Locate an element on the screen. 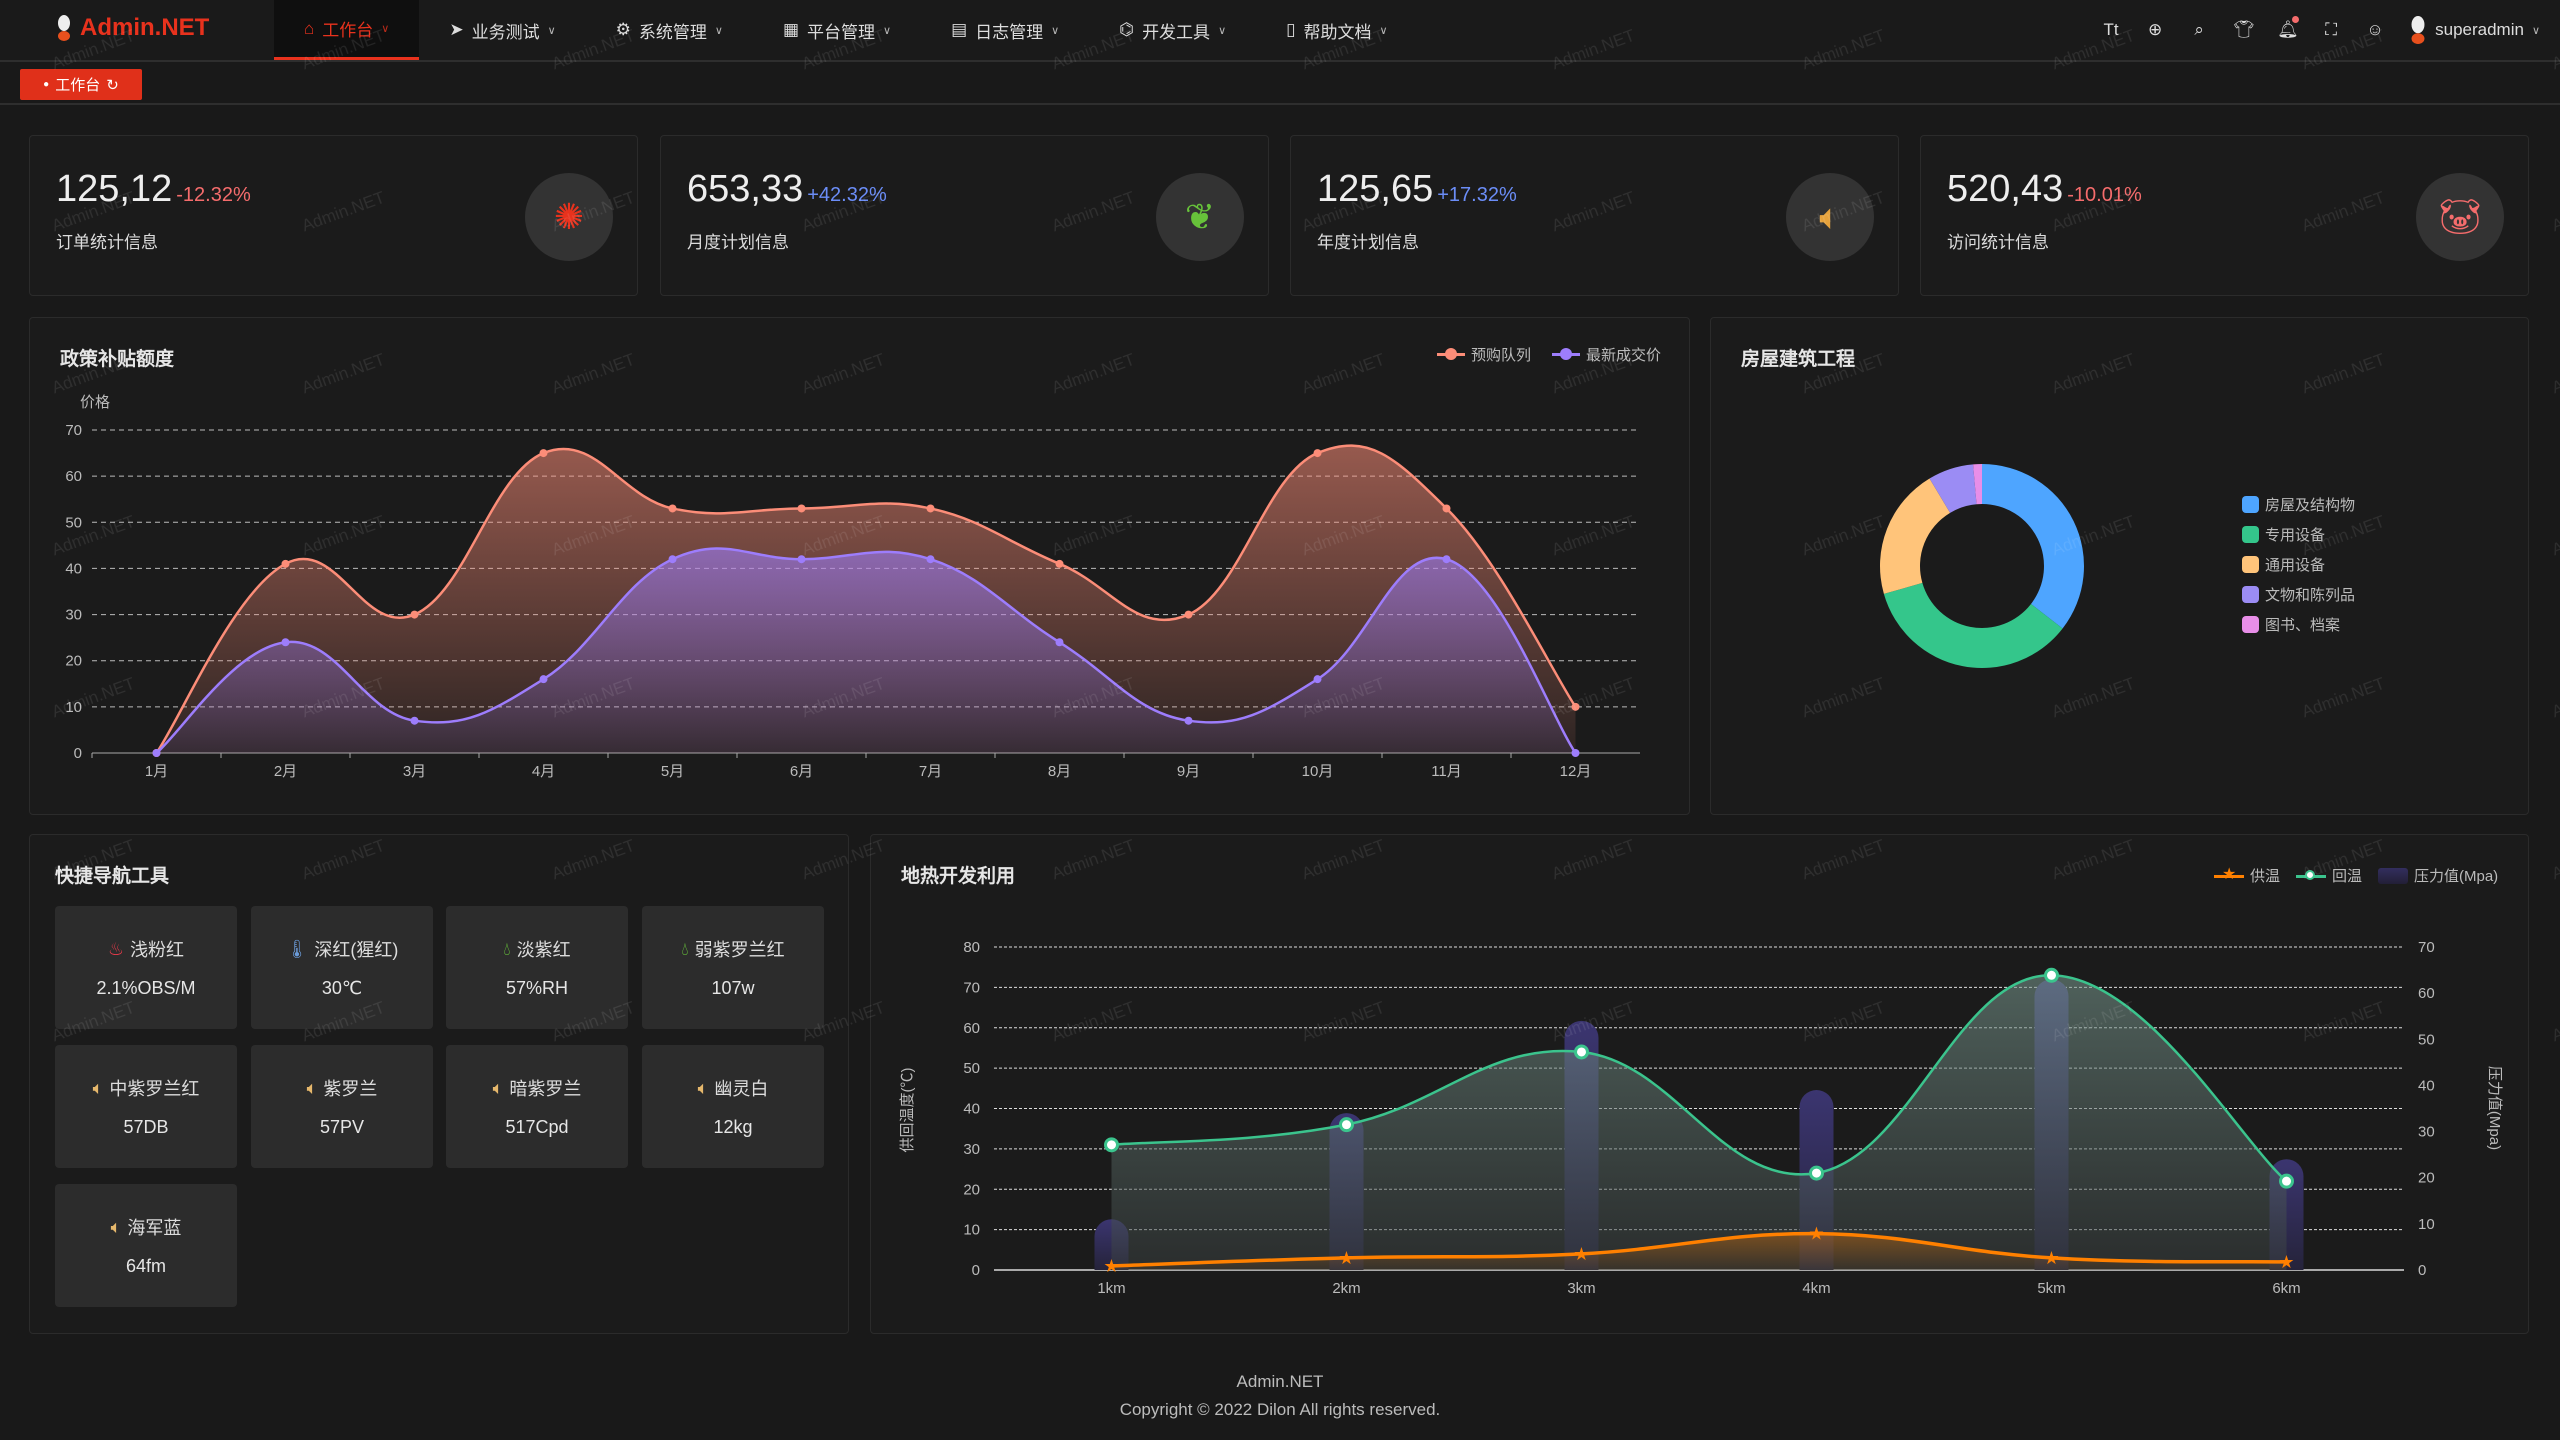 The width and height of the screenshot is (2560, 1440). stat-card: 653,33 +42.32% 月度计划信息 ❦ is located at coordinates (964, 215).